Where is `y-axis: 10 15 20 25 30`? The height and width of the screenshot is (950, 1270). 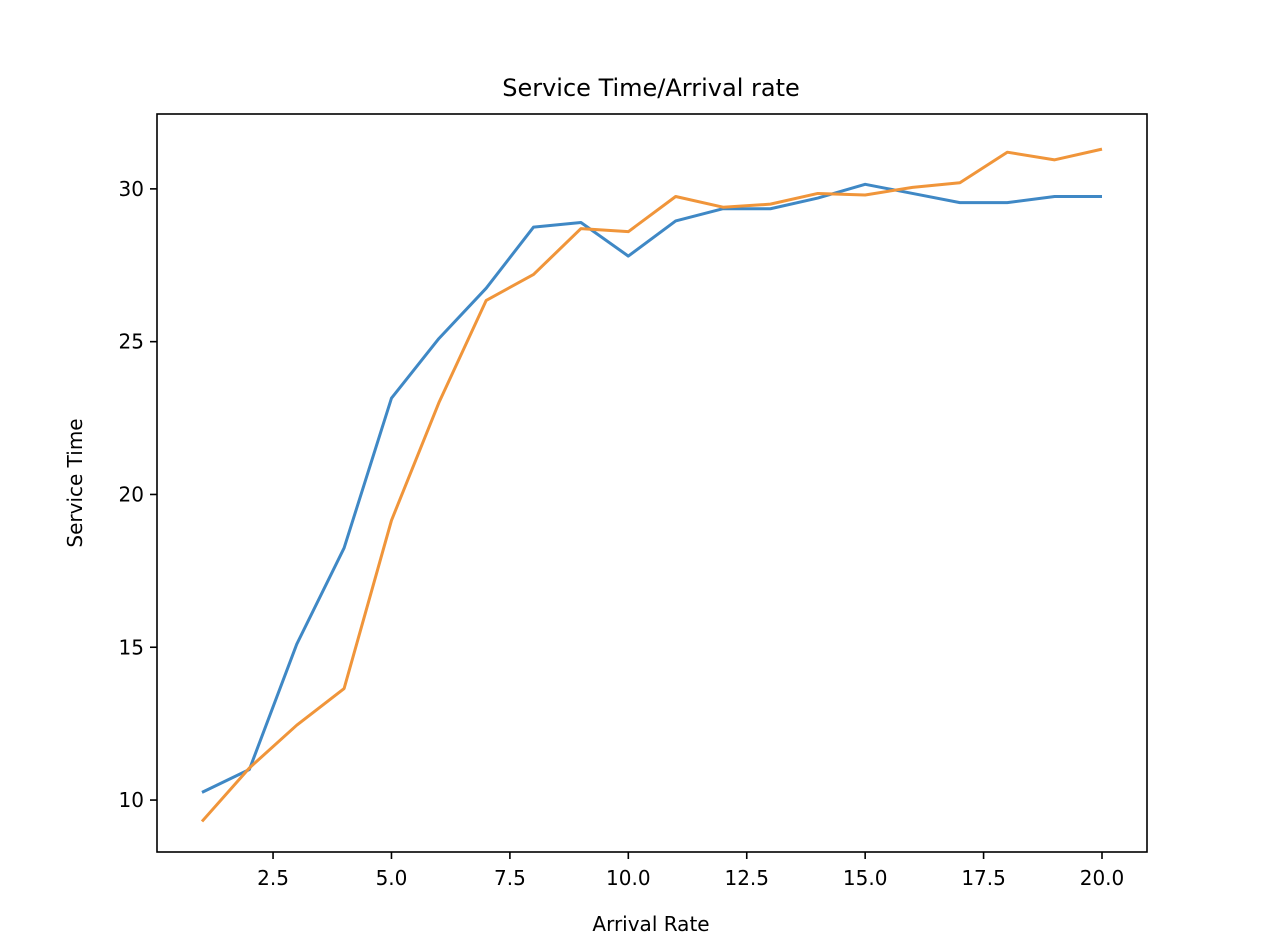
y-axis: 10 15 20 25 30 is located at coordinates (138, 494).